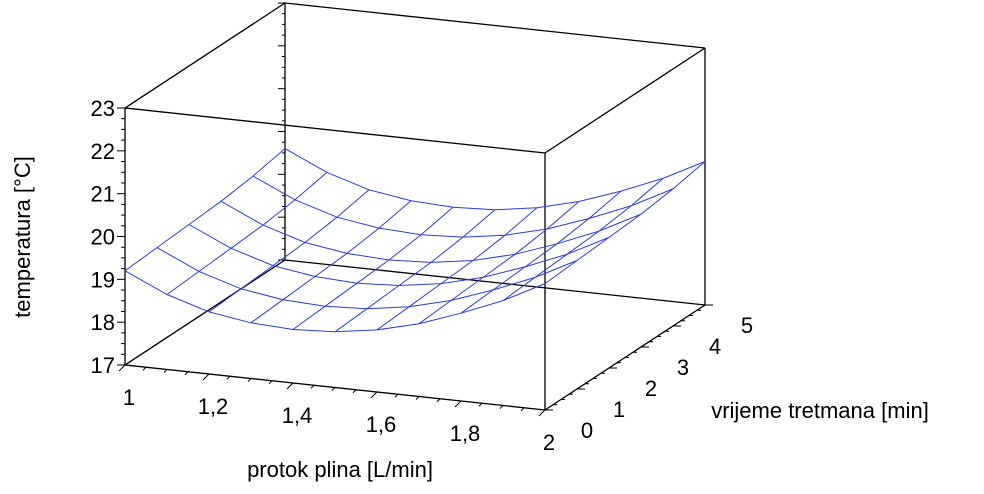 The width and height of the screenshot is (984, 494). Describe the element at coordinates (22, 237) in the screenshot. I see `z-axis-title: temperatura [°C]` at that location.